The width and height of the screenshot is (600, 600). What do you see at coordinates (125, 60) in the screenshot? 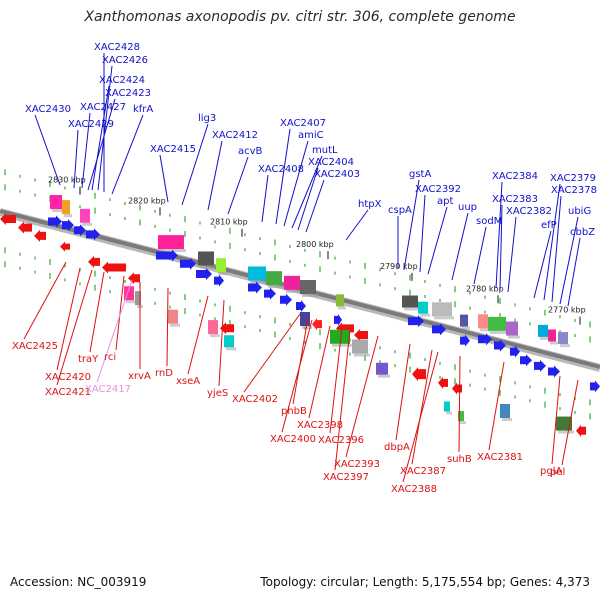
I see `forward-gene-label: XAC2426` at bounding box center [125, 60].